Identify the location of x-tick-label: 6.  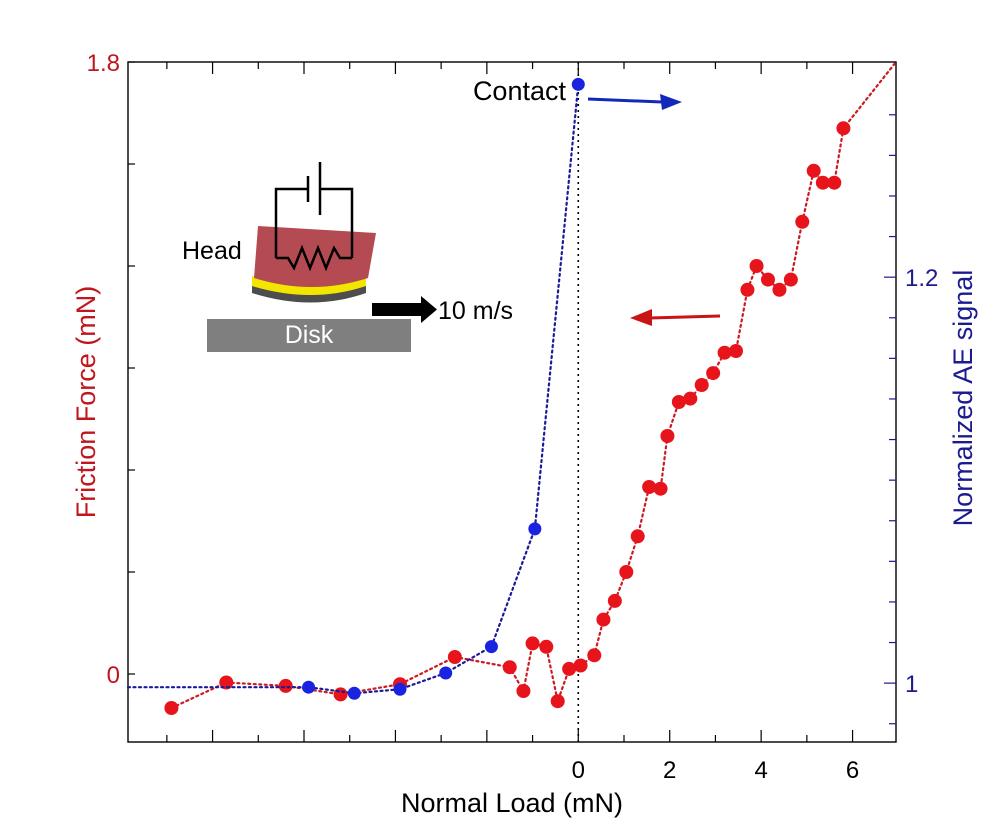
(852, 770).